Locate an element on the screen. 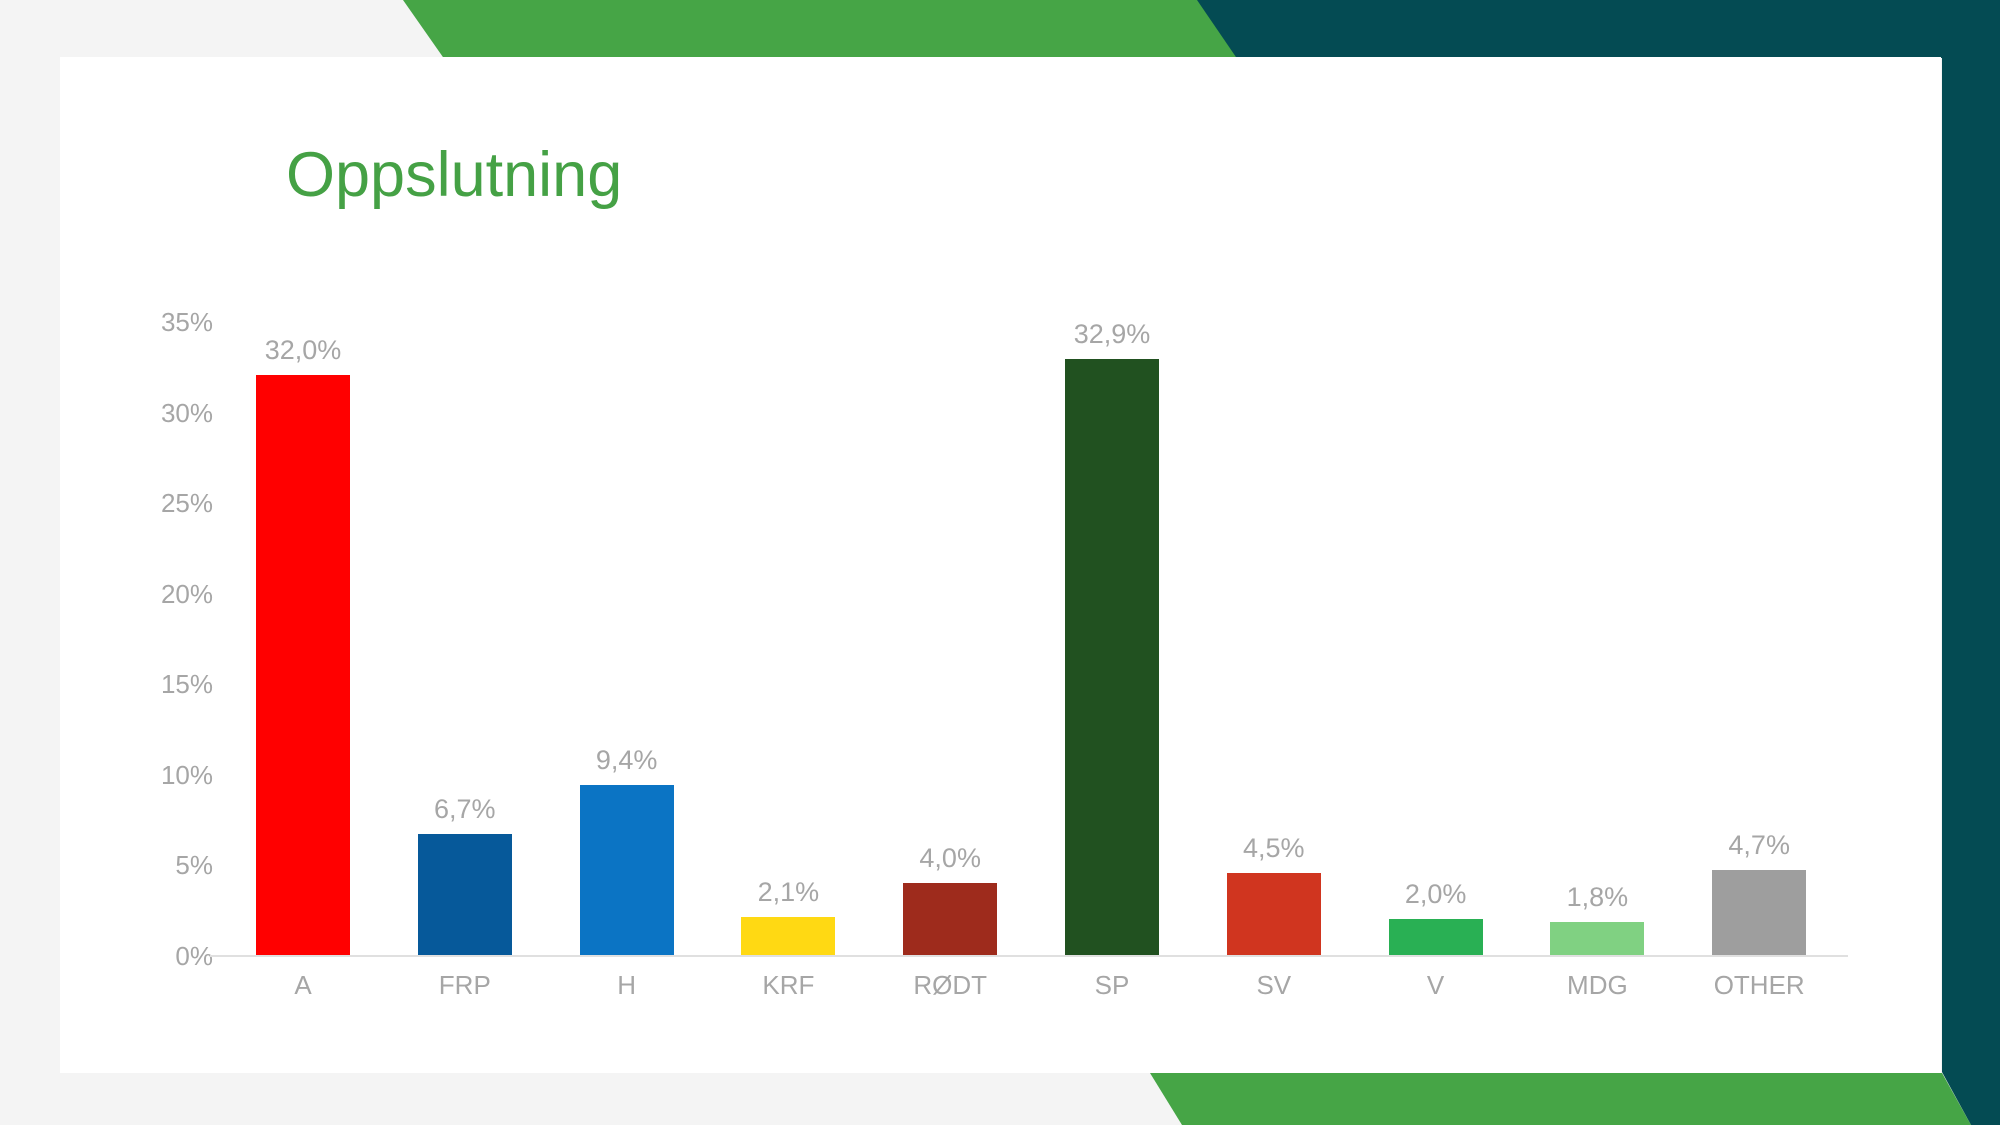 The image size is (2000, 1125). x-axis-label: KRF is located at coordinates (788, 985).